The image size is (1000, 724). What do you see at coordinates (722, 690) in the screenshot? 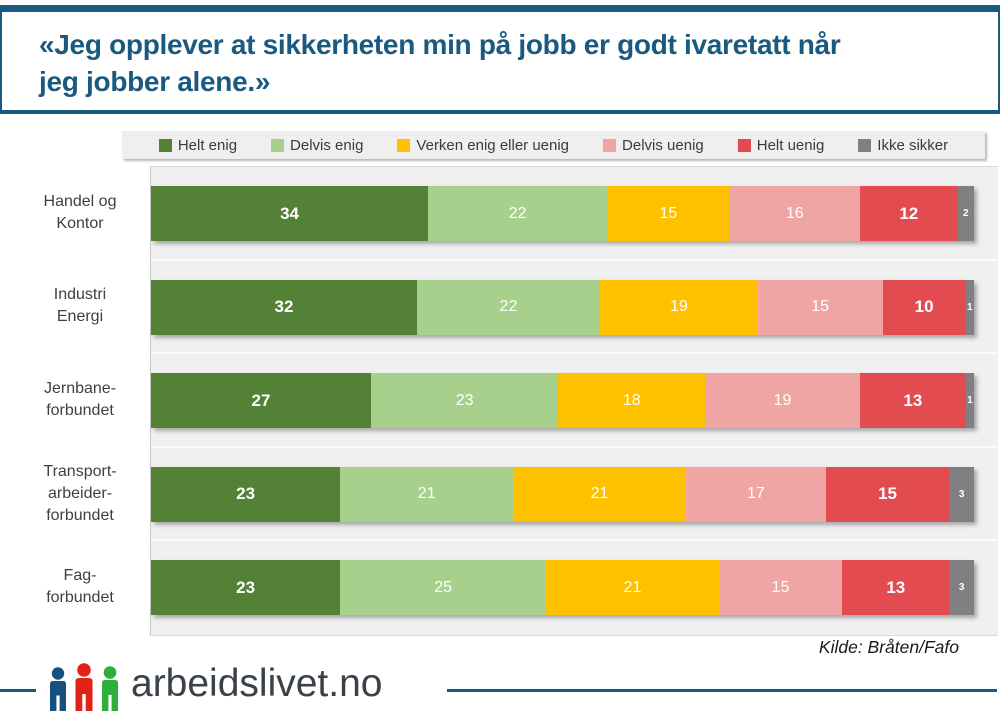
I see `footer-rule-right` at bounding box center [722, 690].